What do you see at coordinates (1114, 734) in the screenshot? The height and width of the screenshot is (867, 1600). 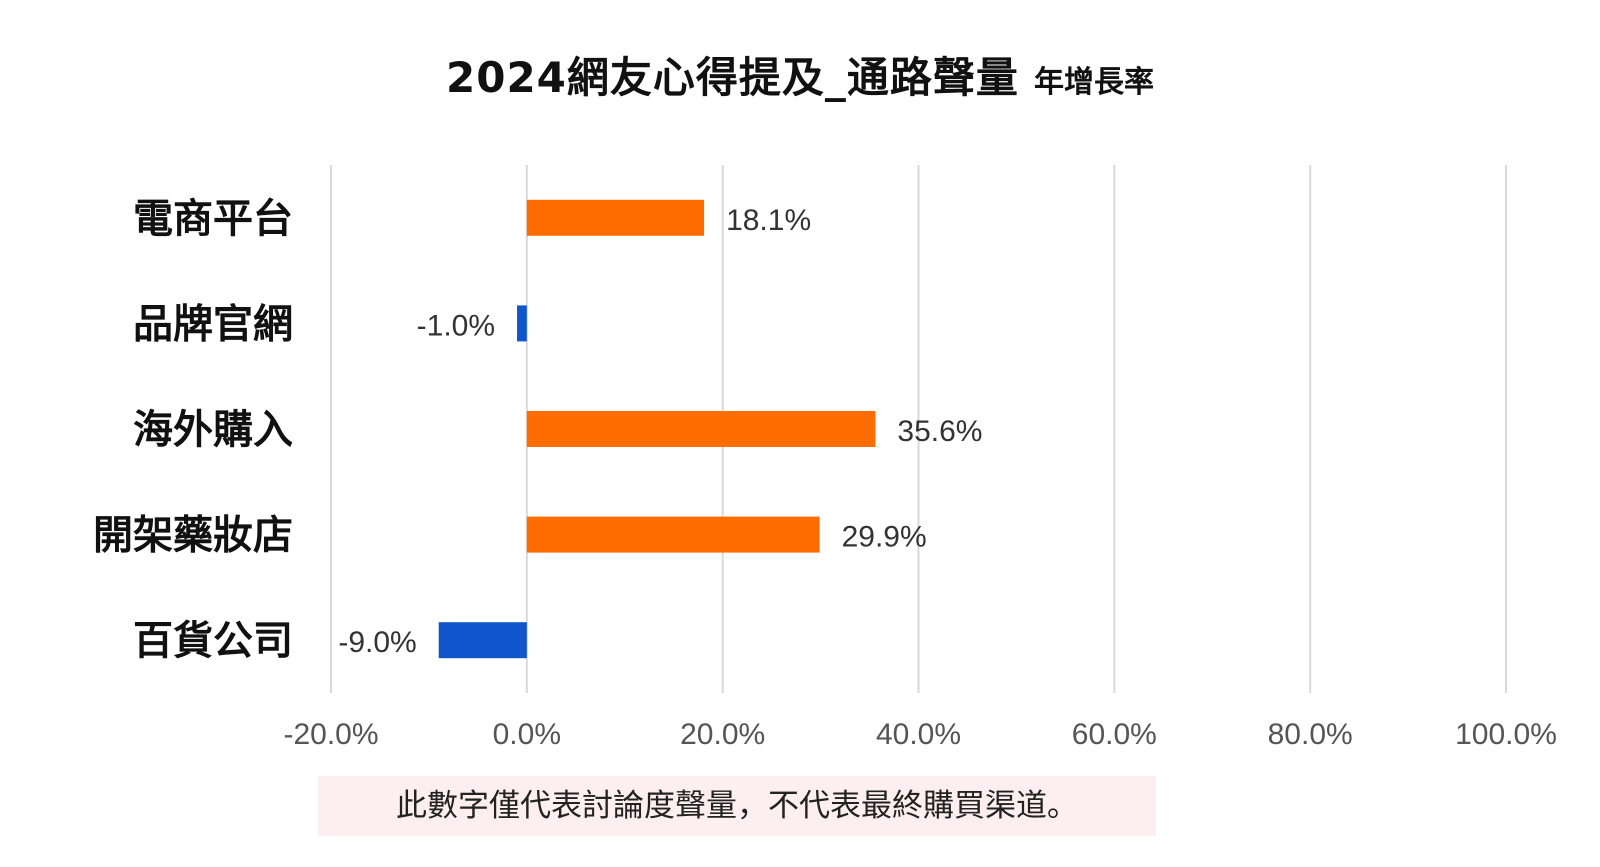 I see `x-tick-label: 60.0%` at bounding box center [1114, 734].